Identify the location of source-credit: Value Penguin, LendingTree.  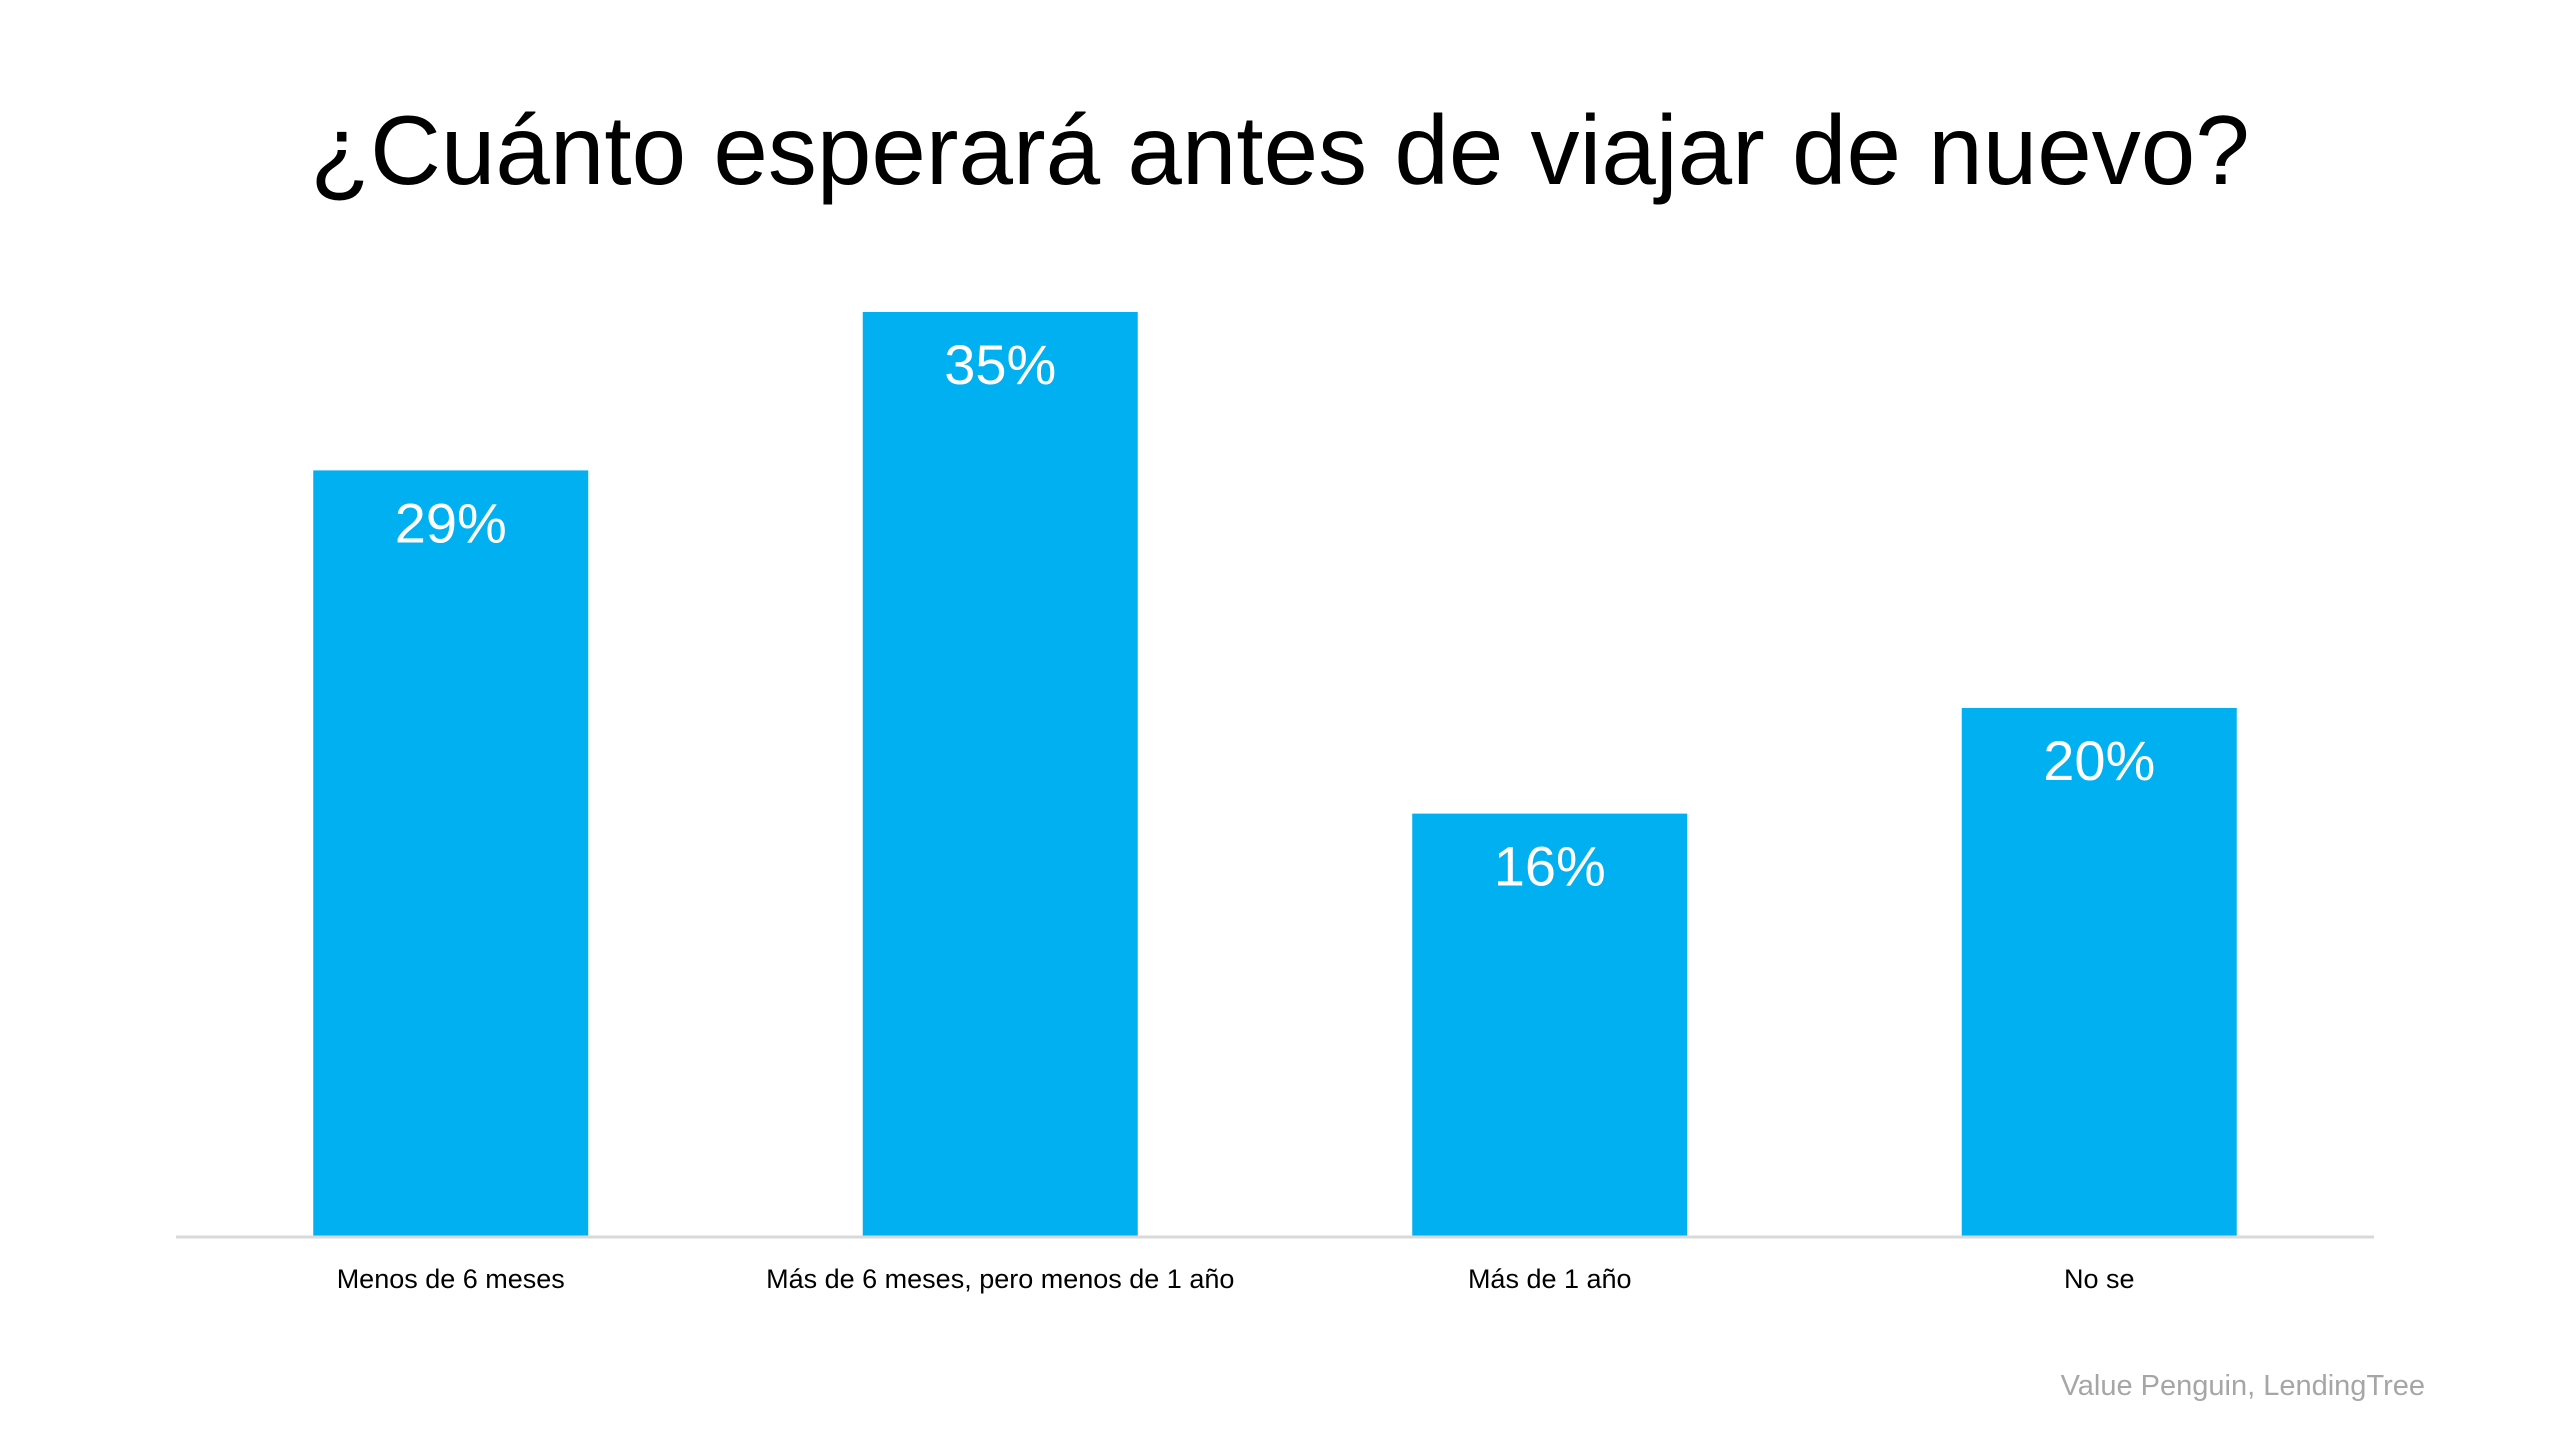
(2242, 1386).